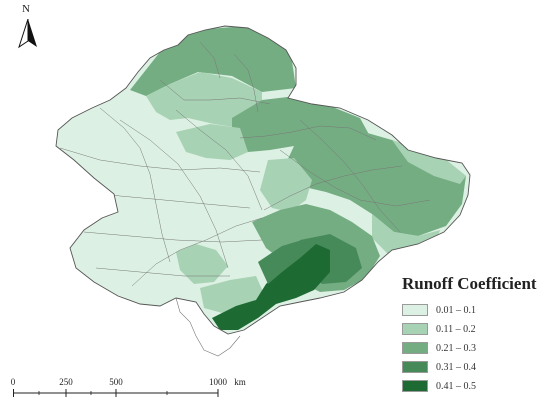 This screenshot has height=411, width=550. I want to click on scale-tick-label: 1000, so click(218, 382).